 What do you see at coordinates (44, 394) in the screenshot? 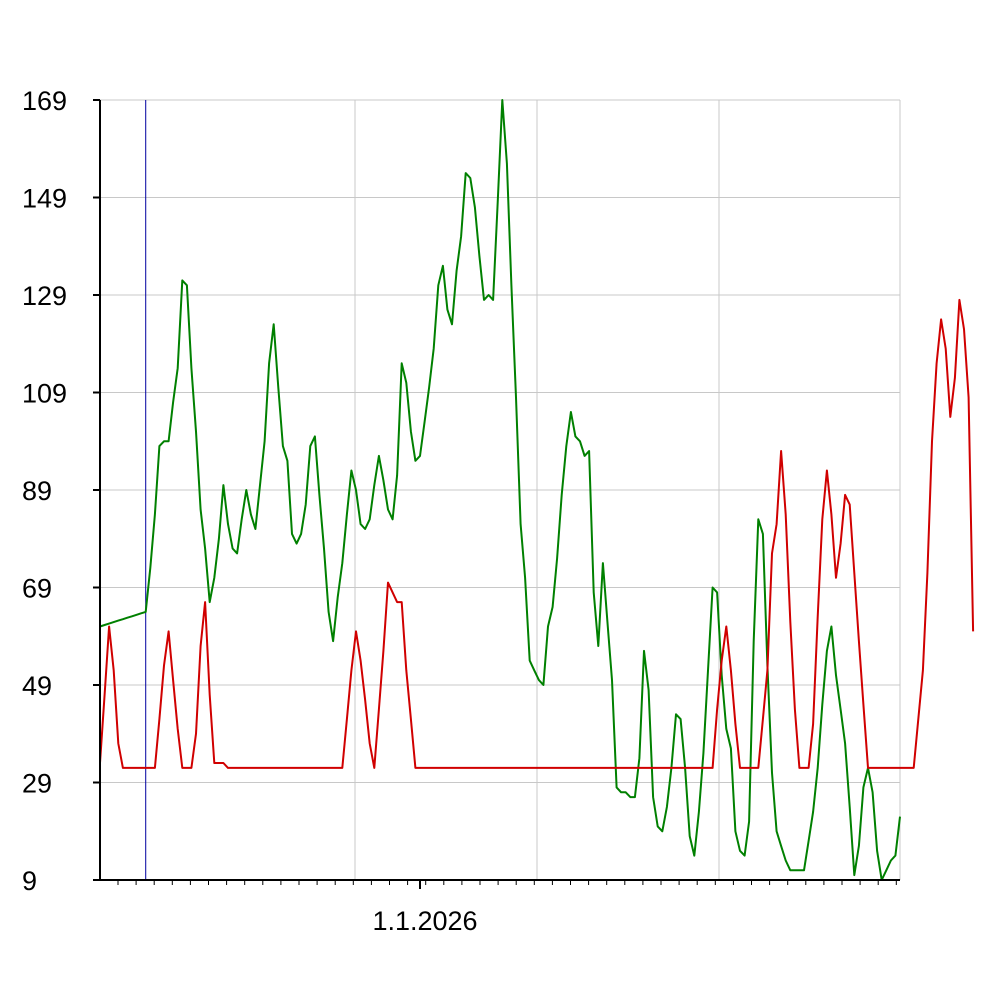
I see `y-tick-label: 109` at bounding box center [44, 394].